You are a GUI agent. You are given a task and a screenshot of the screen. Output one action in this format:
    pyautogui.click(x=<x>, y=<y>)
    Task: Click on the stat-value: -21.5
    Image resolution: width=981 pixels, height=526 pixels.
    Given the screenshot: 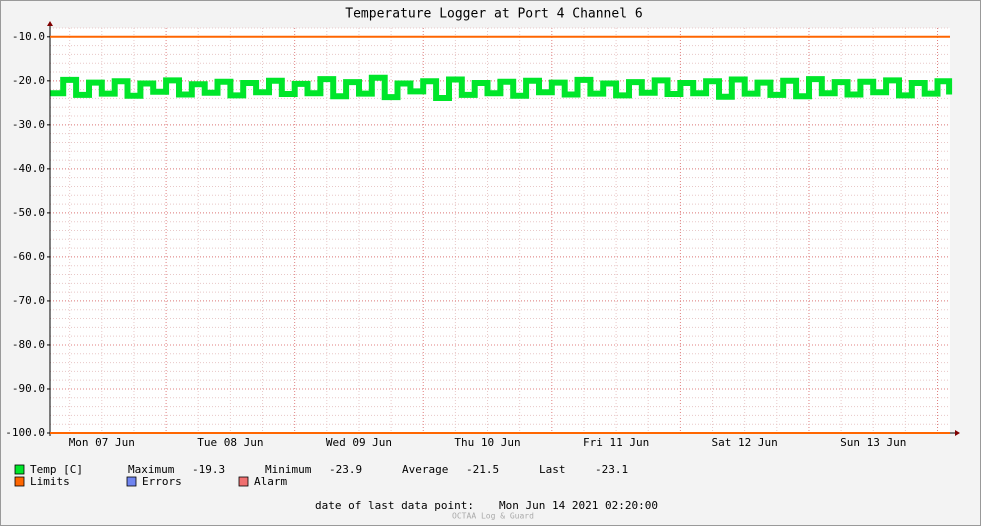 What is the action you would take?
    pyautogui.click(x=482, y=469)
    